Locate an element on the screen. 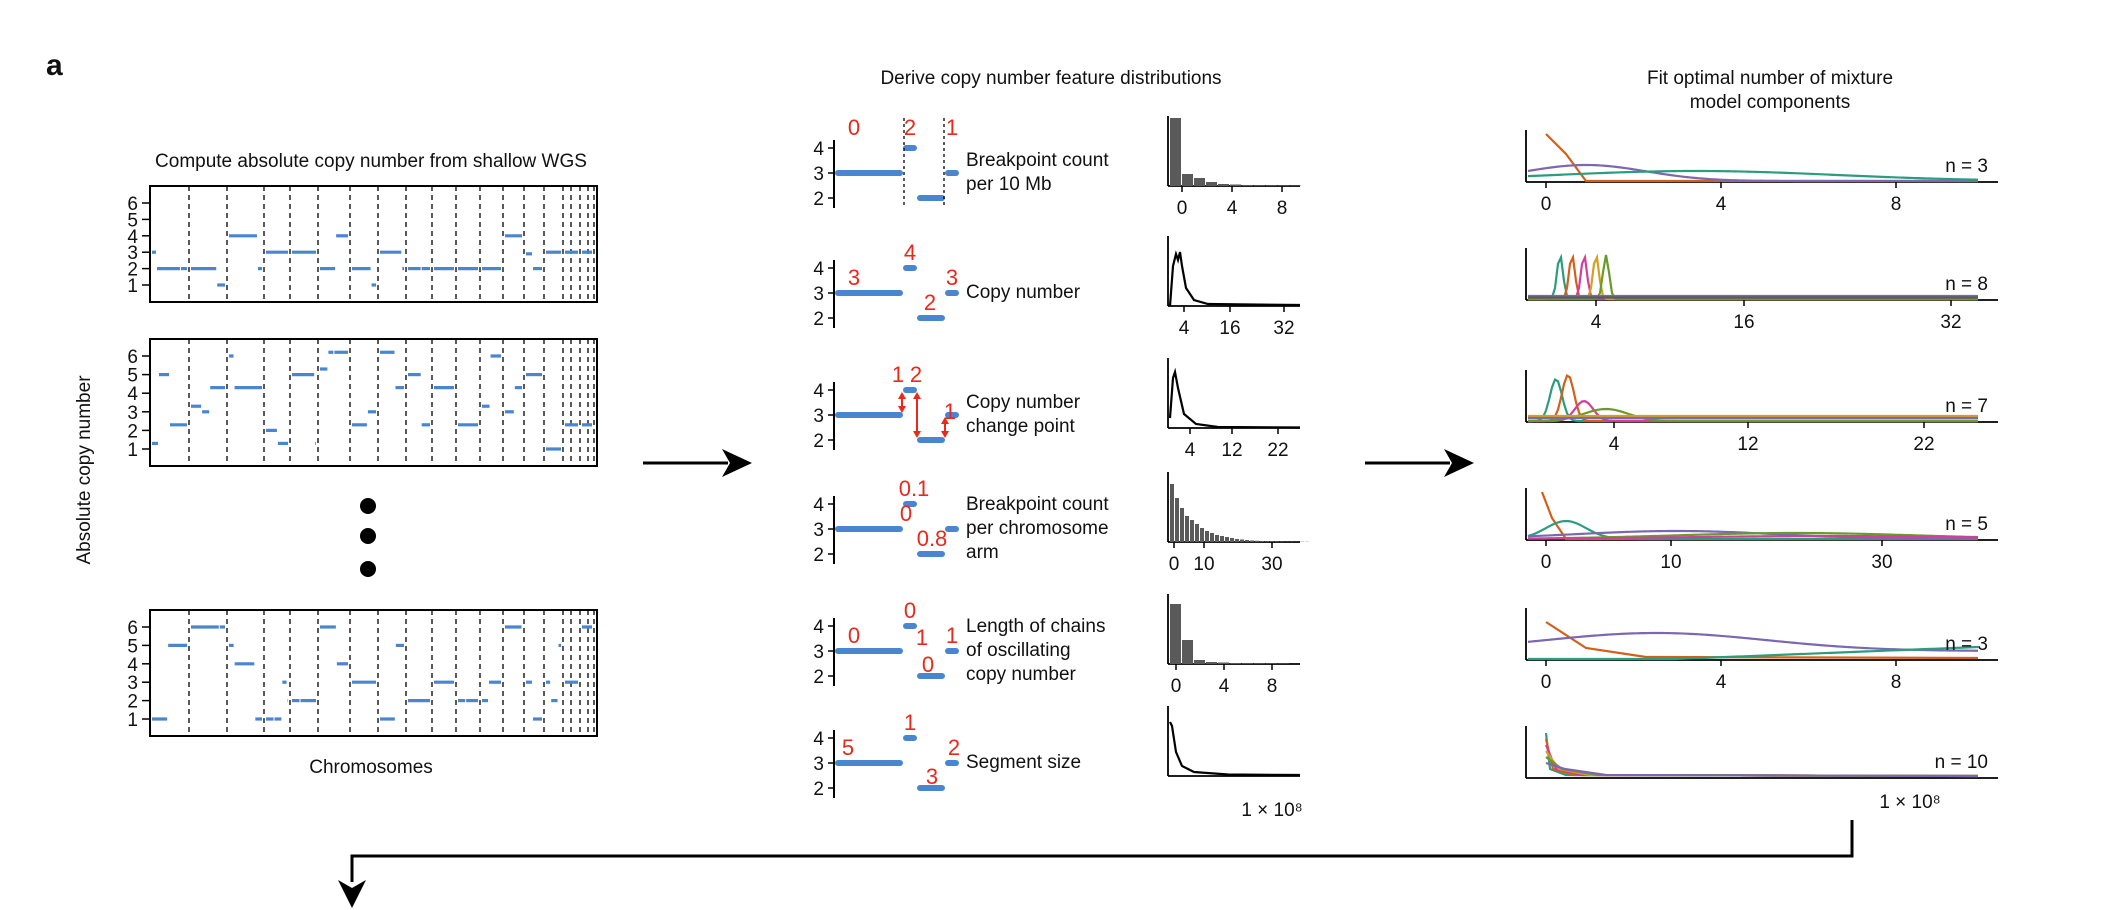 Image resolution: width=2116 pixels, height=910 pixels. feature-name: Breakpoint count is located at coordinates (1037, 160).